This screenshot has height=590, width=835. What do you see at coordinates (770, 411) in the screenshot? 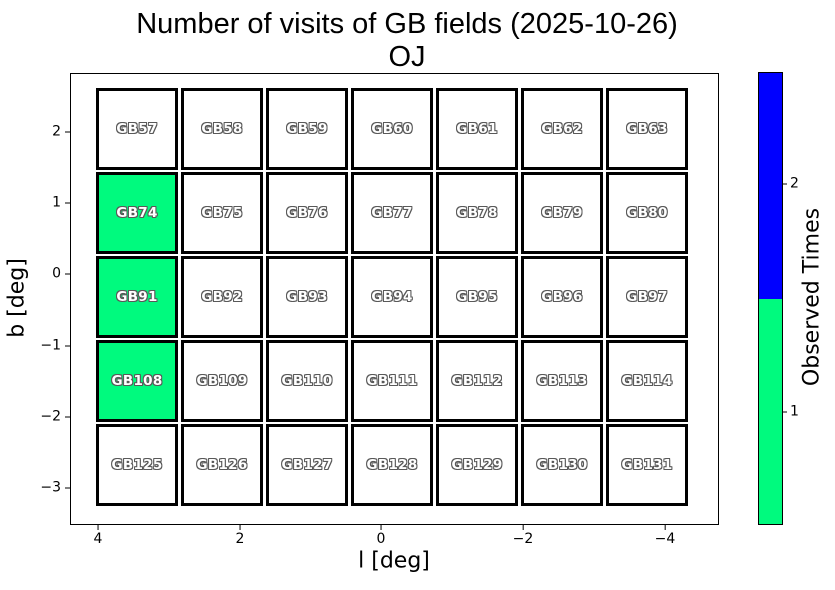
I see `colorbar-segment-low` at bounding box center [770, 411].